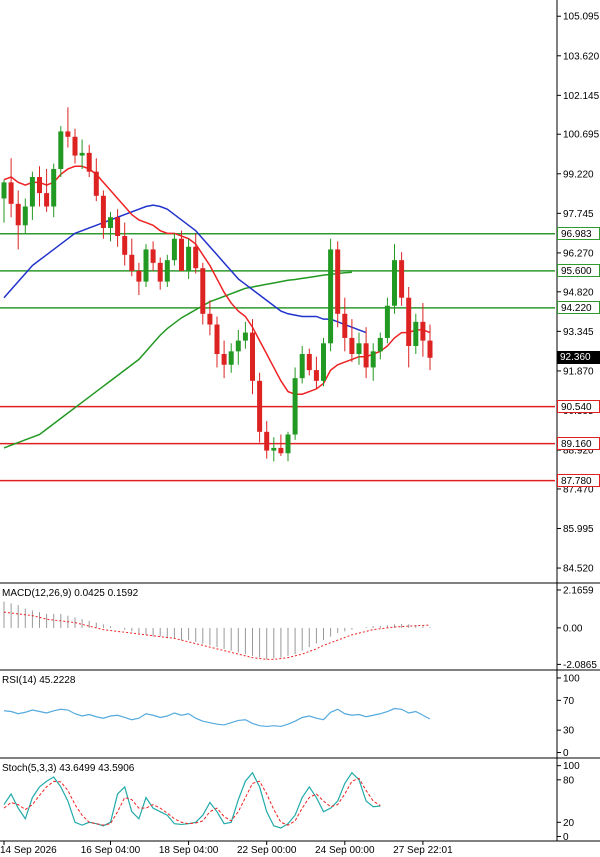 This screenshot has height=857, width=600. I want to click on price-tick-label: 96.270, so click(578, 253).